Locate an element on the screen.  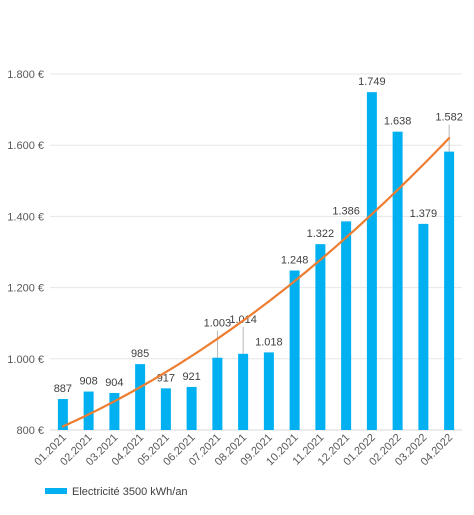
data-label: 917 is located at coordinates (166, 378).